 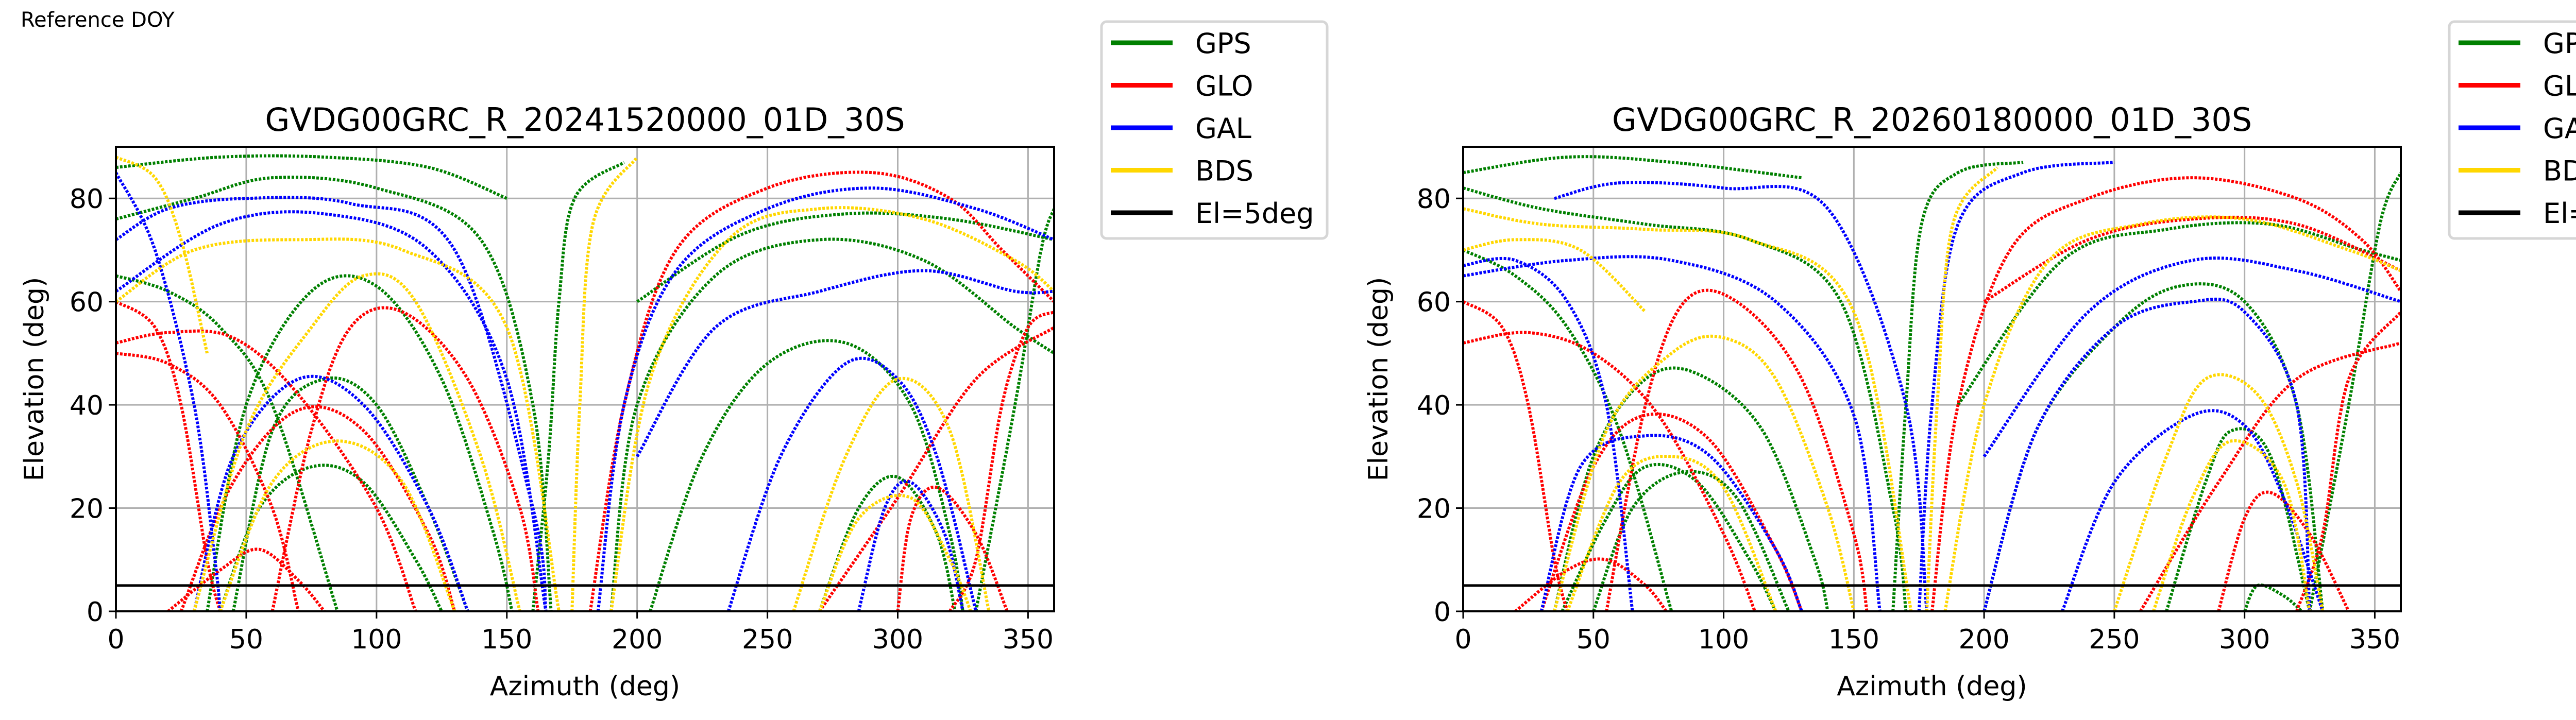 What do you see at coordinates (1442, 612) in the screenshot?
I see `y-tick-label: 0` at bounding box center [1442, 612].